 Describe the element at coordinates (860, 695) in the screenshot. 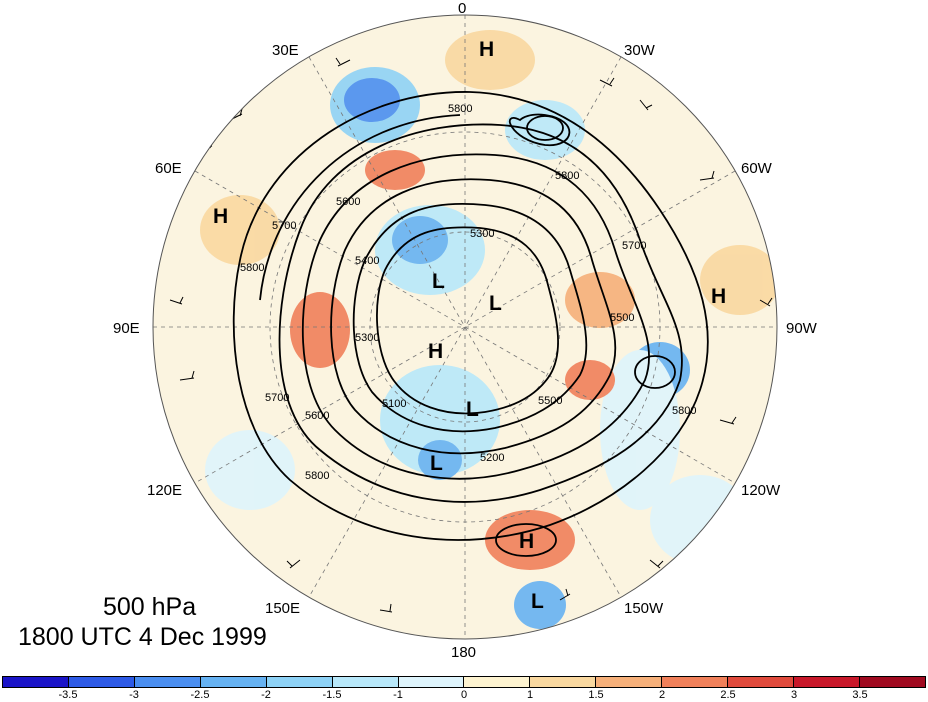

I see `colorbar-tick-label: 3.5` at that location.